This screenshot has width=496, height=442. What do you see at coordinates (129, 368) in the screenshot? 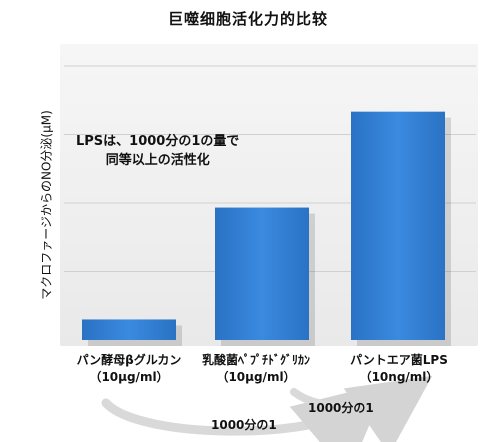
I see `category-label-yeast-beta-glucan: パン酵母βグルカン （10μg/ml）` at bounding box center [129, 368].